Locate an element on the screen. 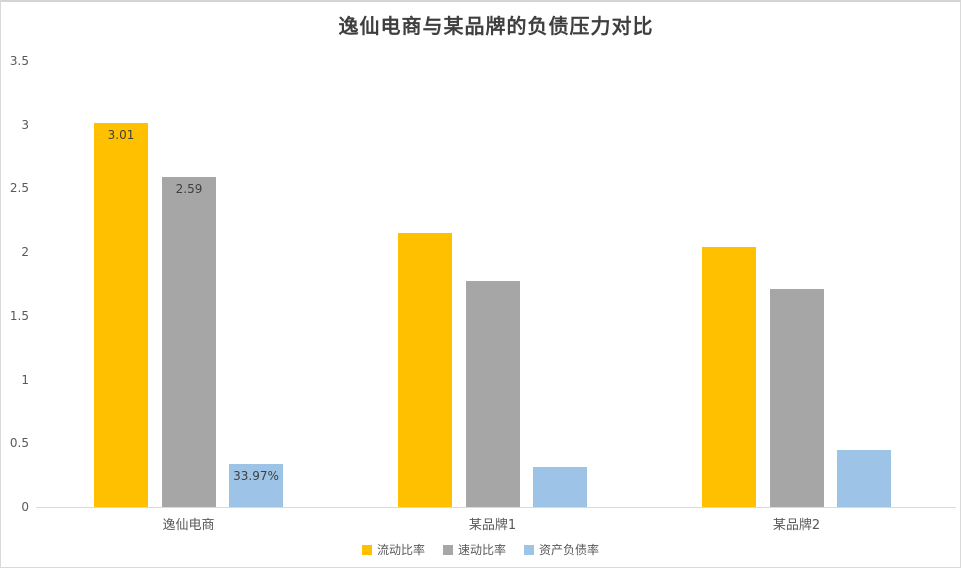 The image size is (961, 568). x-axis-category-label: 逸仙电商 is located at coordinates (188, 525).